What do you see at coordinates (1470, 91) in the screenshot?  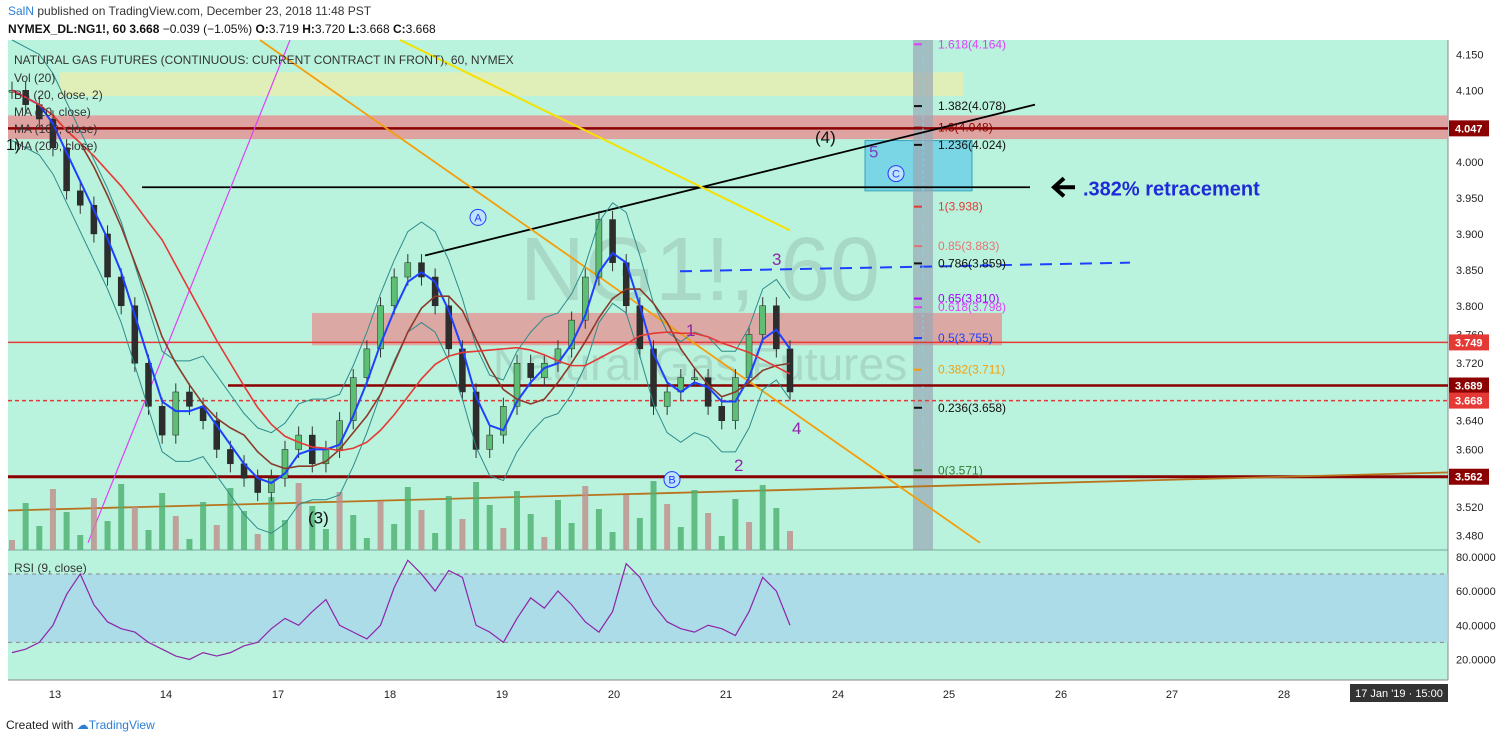 I see `price-tick-label: 4.100` at bounding box center [1470, 91].